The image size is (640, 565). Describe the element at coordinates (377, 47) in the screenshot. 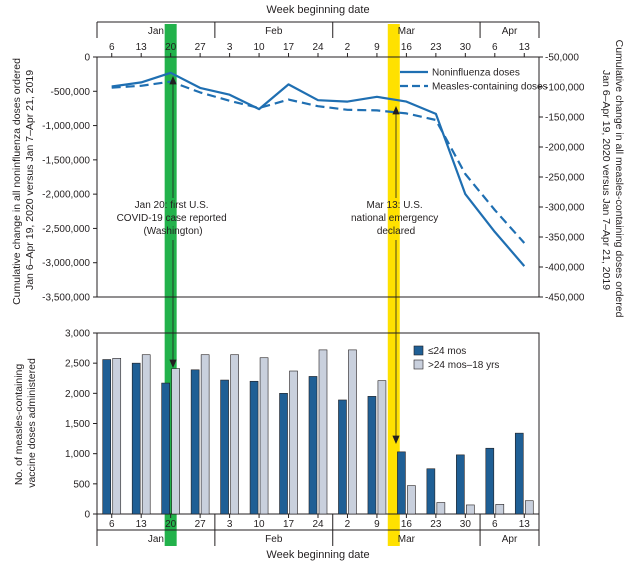

I see `top-day-tick-label: 9` at that location.